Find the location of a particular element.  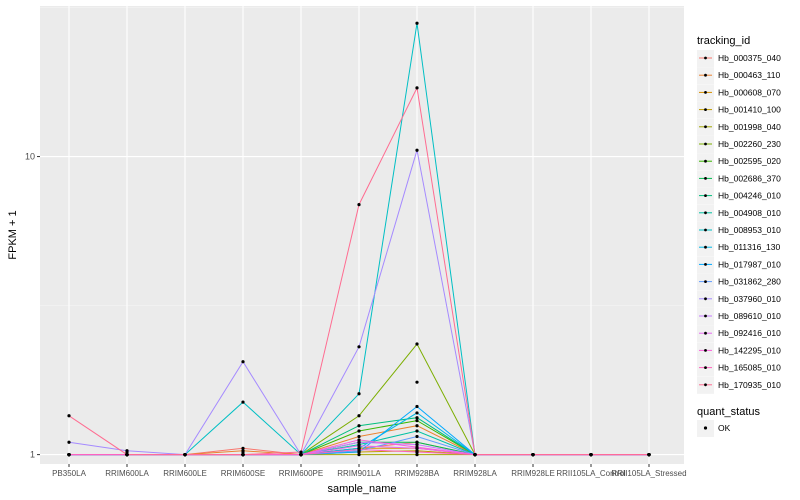

x-tick-label: RRIM600LA is located at coordinates (127, 473).